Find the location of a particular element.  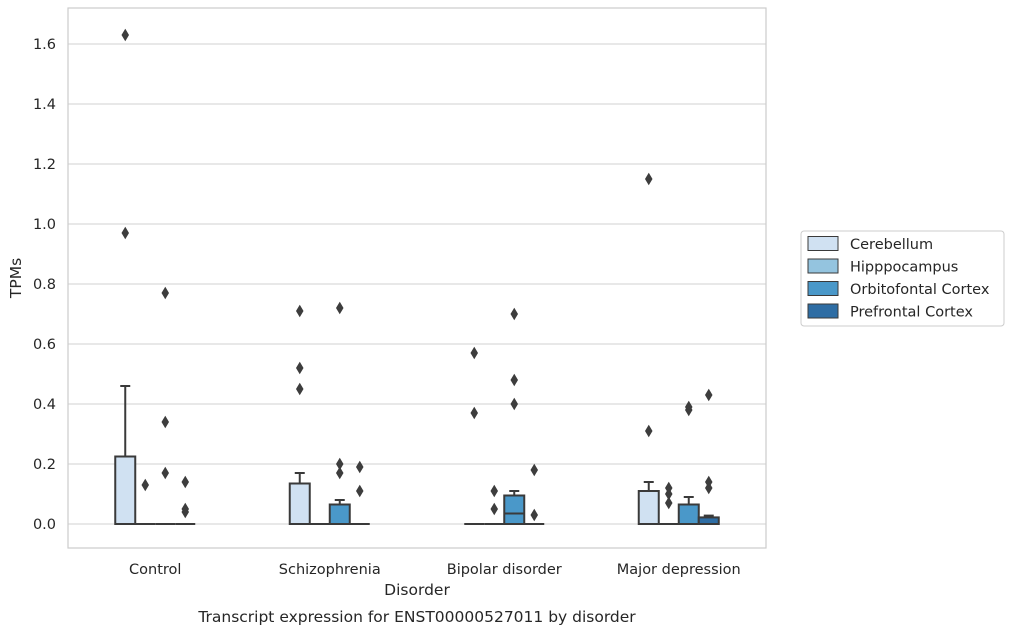

y-tick-label: 0.4 is located at coordinates (44, 405).